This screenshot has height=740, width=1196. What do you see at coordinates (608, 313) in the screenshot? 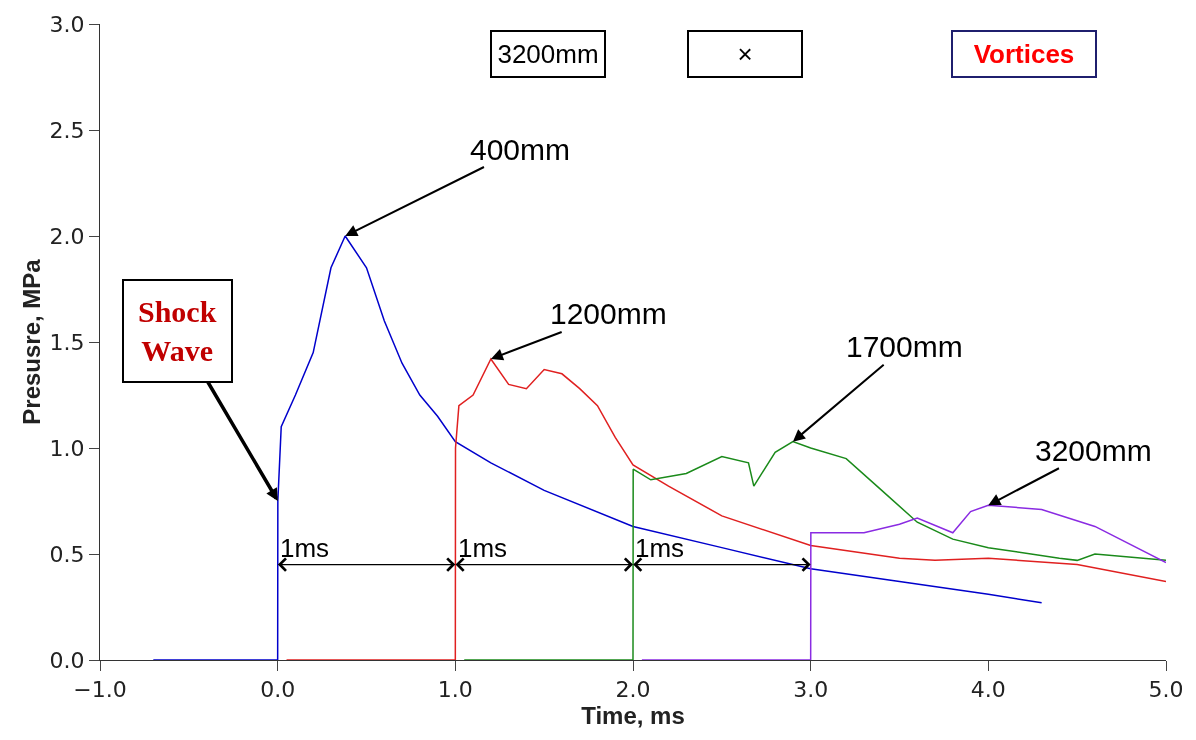
I see `series-label: 1200mm` at bounding box center [608, 313].